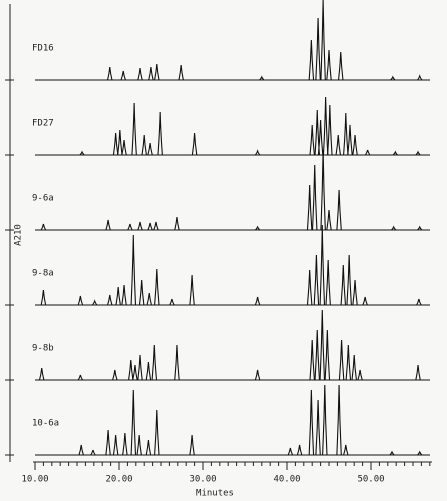 This screenshot has width=447, height=501. What do you see at coordinates (43, 199) in the screenshot?
I see `trace-label: 9-6a` at bounding box center [43, 199].